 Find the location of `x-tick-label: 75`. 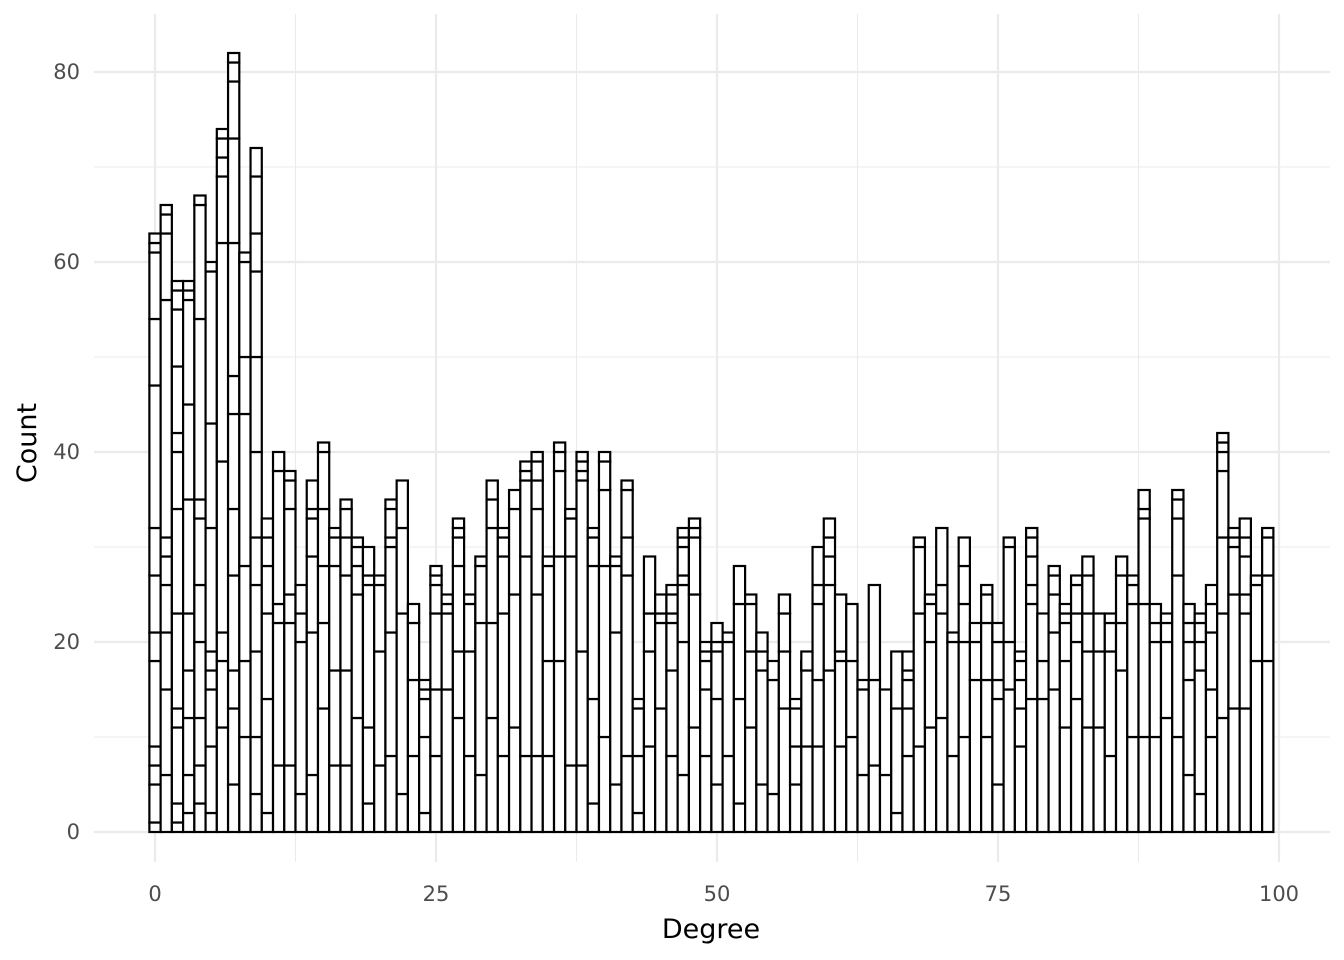

x-tick-label: 75 is located at coordinates (998, 894).